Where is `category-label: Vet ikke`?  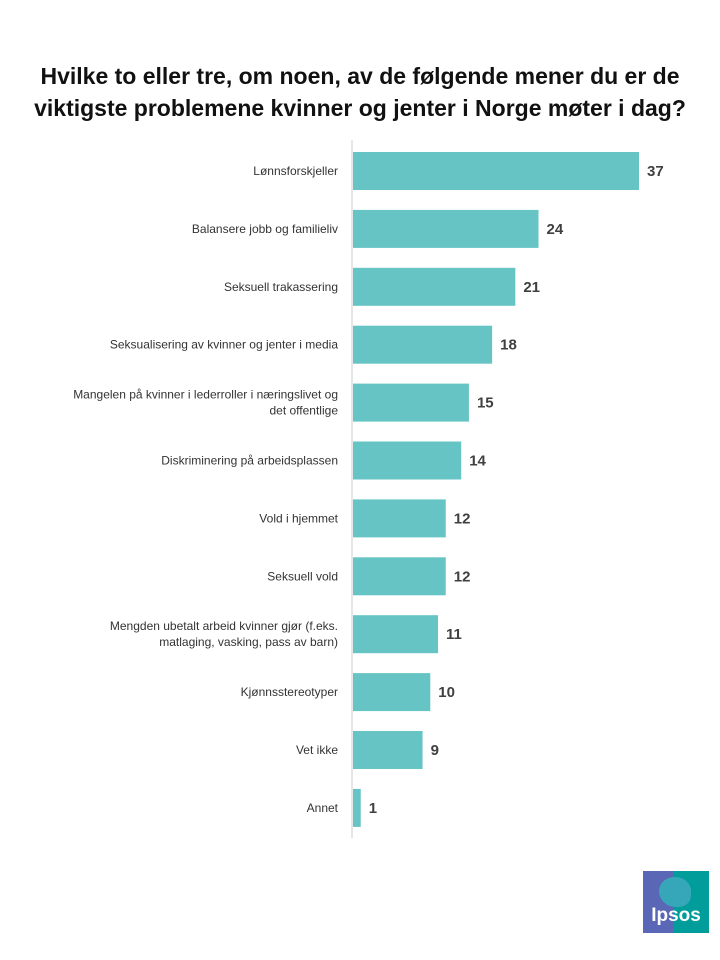
category-label: Vet ikke is located at coordinates (317, 750).